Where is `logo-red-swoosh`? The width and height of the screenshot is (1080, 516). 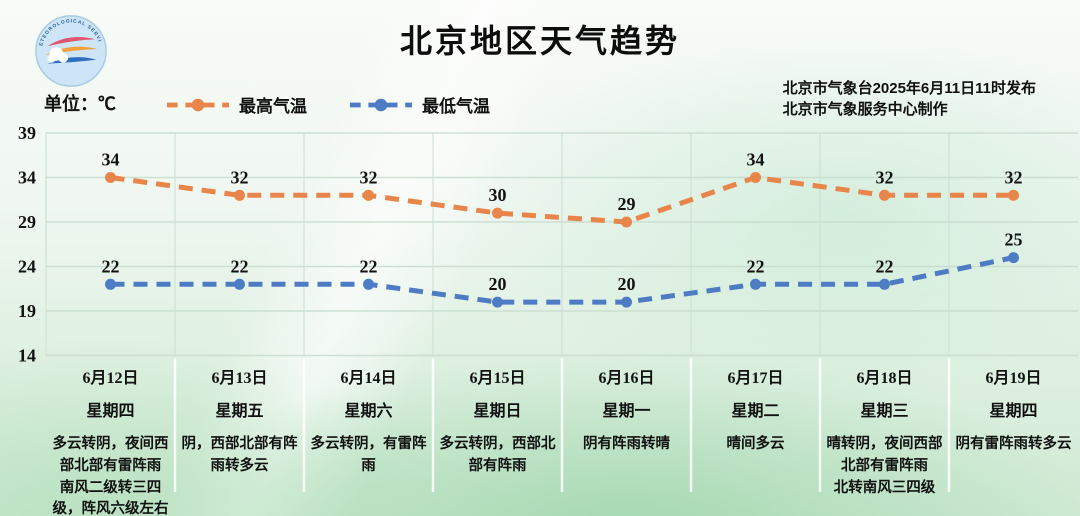
logo-red-swoosh is located at coordinates (71, 42).